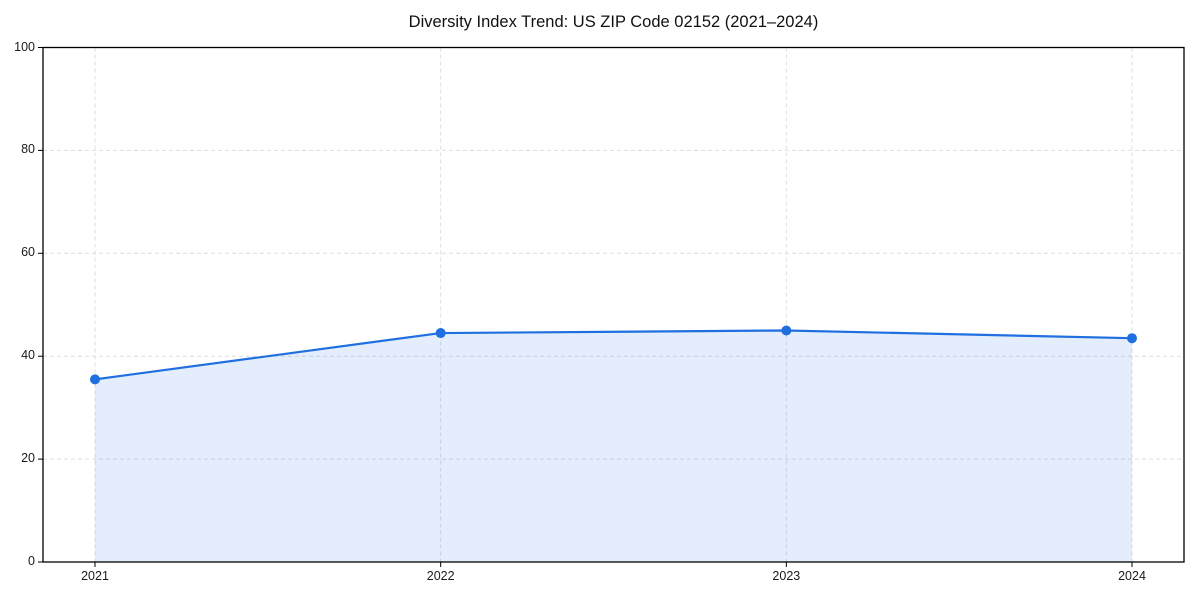 The height and width of the screenshot is (600, 1200). What do you see at coordinates (28, 355) in the screenshot?
I see `y-tick-label: 40` at bounding box center [28, 355].